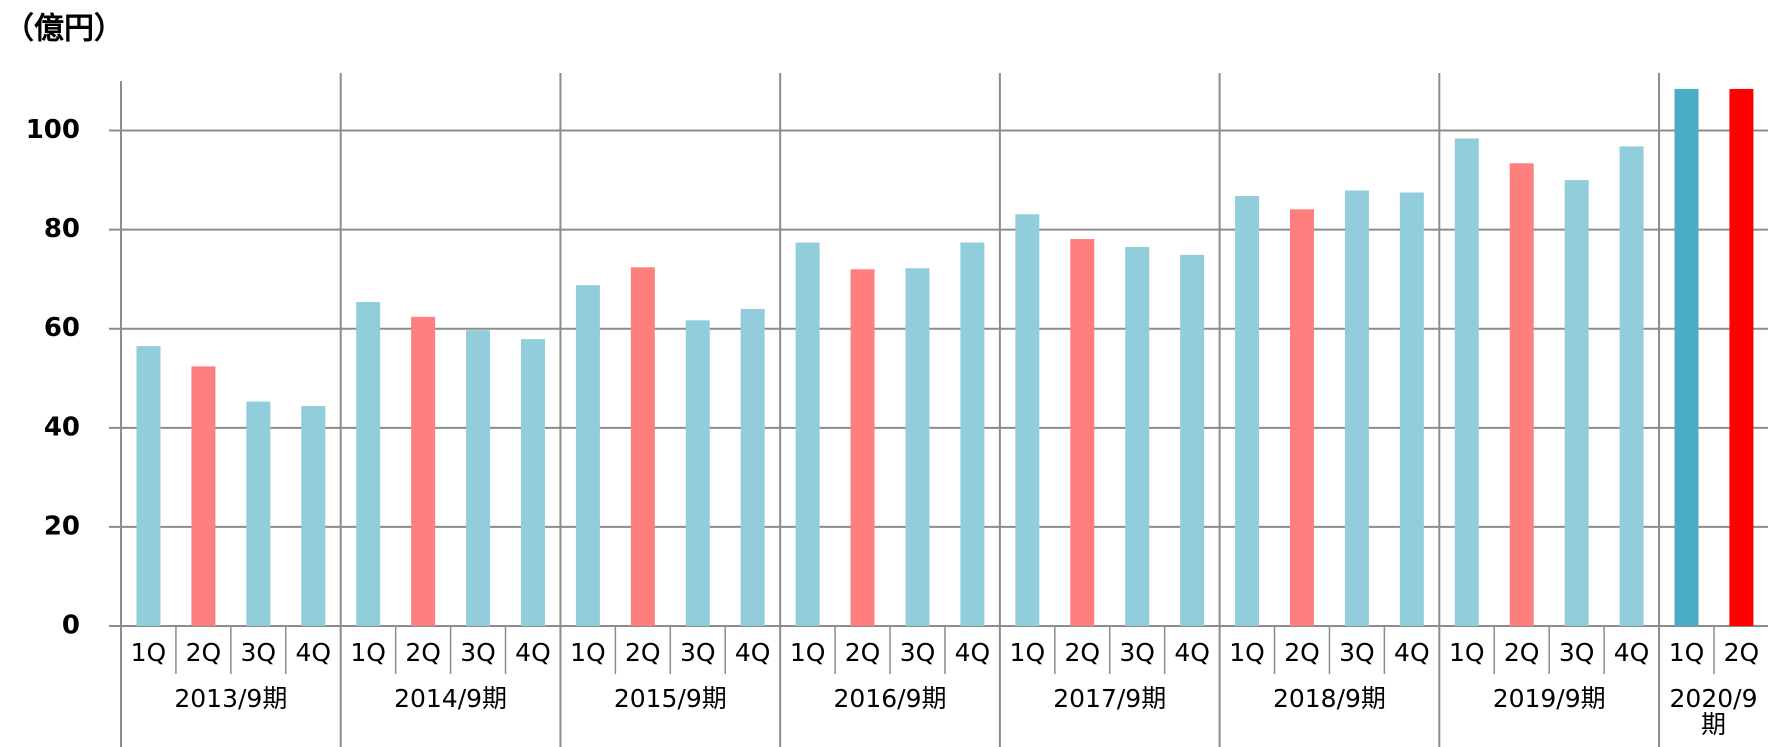 This screenshot has width=1768, height=747. What do you see at coordinates (1329, 698) in the screenshot?
I see `group-label: 2018/9期` at bounding box center [1329, 698].